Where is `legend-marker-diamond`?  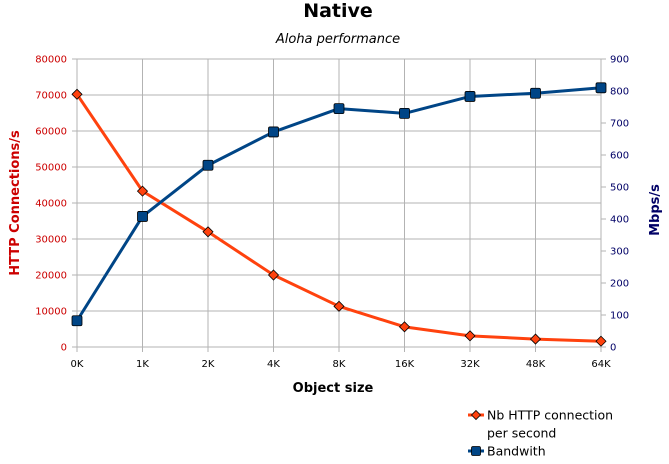 legend-marker-diamond is located at coordinates (476, 415).